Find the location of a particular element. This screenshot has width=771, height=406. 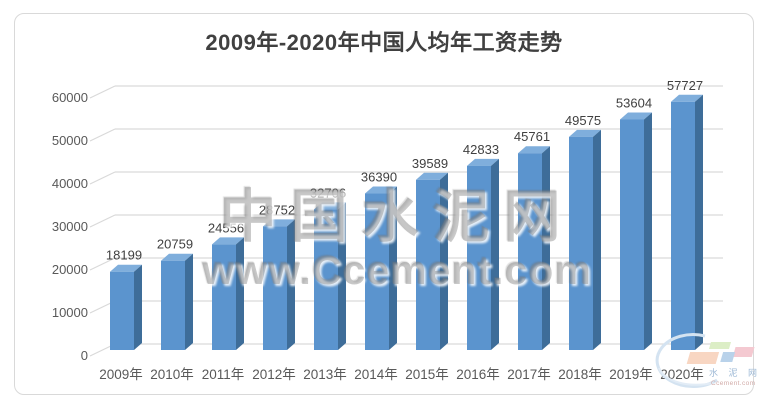

x-axis-tick-label: 2014年 is located at coordinates (376, 374).